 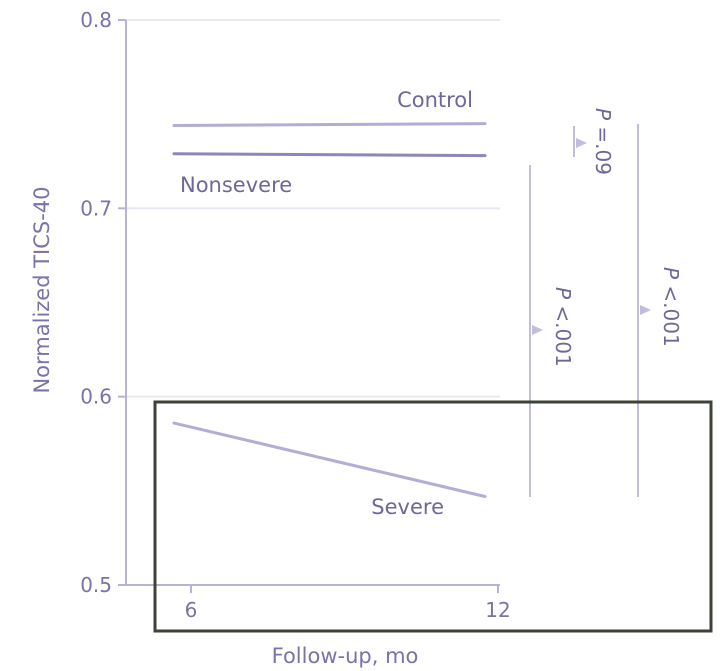 What do you see at coordinates (603, 141) in the screenshot?
I see `pval-control-vs-nonsevere: P =.09` at bounding box center [603, 141].